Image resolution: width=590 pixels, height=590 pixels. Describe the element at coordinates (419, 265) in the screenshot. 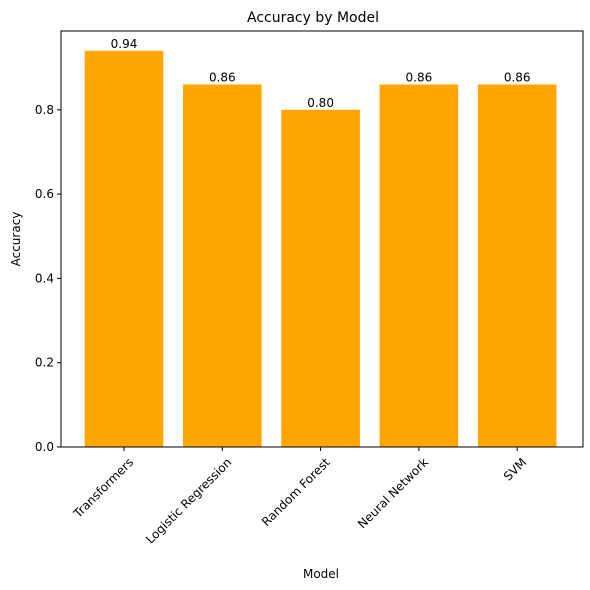

I see `bar-neural-network` at that location.